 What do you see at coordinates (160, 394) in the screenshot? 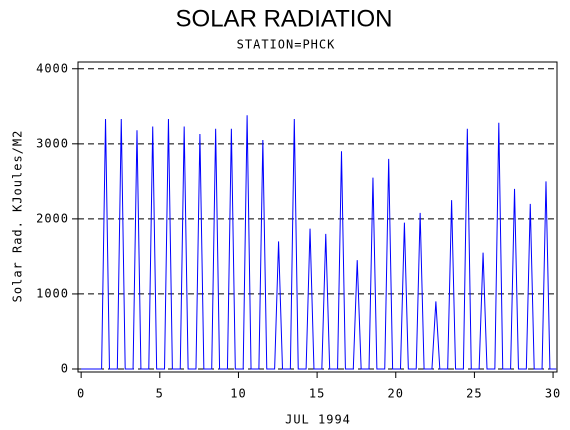
I see `x-tick-label: 5` at bounding box center [160, 394].